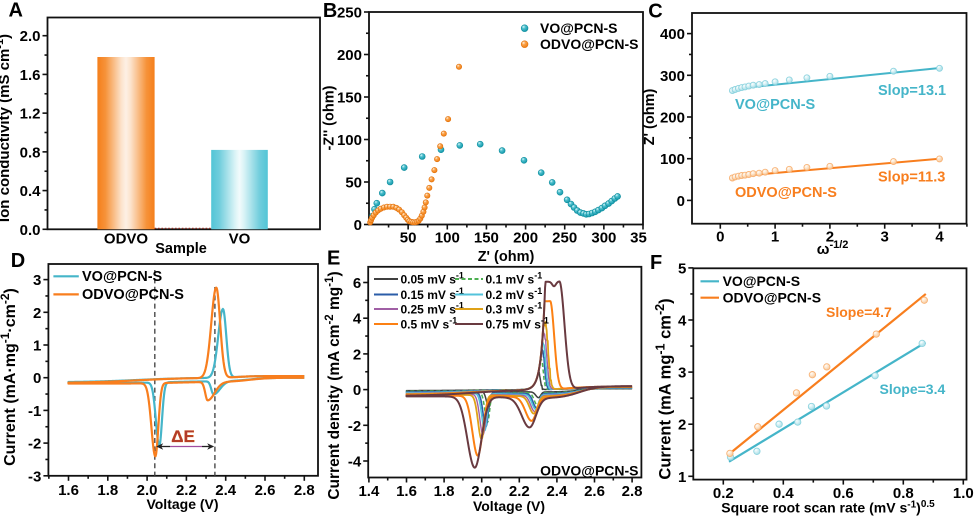 The image size is (975, 518). I want to click on svg-text: Current (mA·mg-1·cm-2), so click(9, 377).